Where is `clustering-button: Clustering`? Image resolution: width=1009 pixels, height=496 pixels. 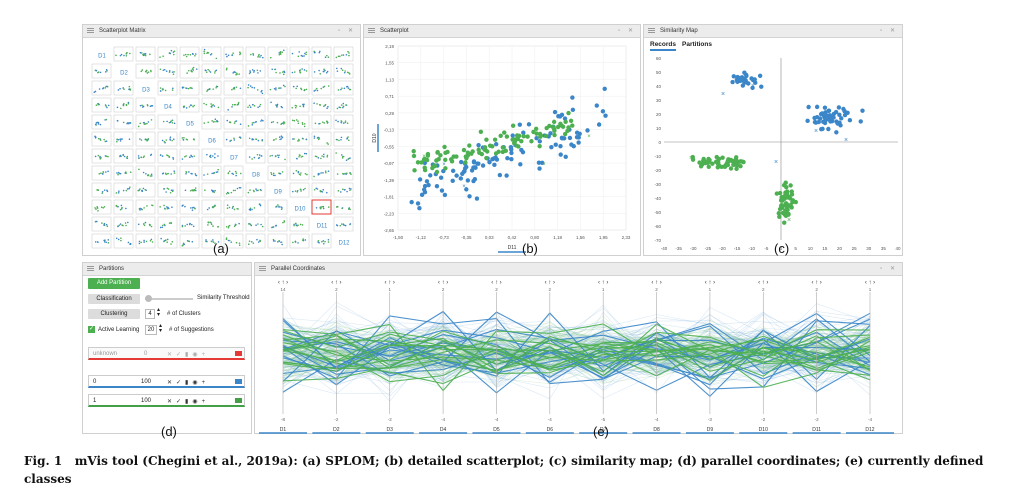
clustering-button: Clustering is located at coordinates (114, 314).